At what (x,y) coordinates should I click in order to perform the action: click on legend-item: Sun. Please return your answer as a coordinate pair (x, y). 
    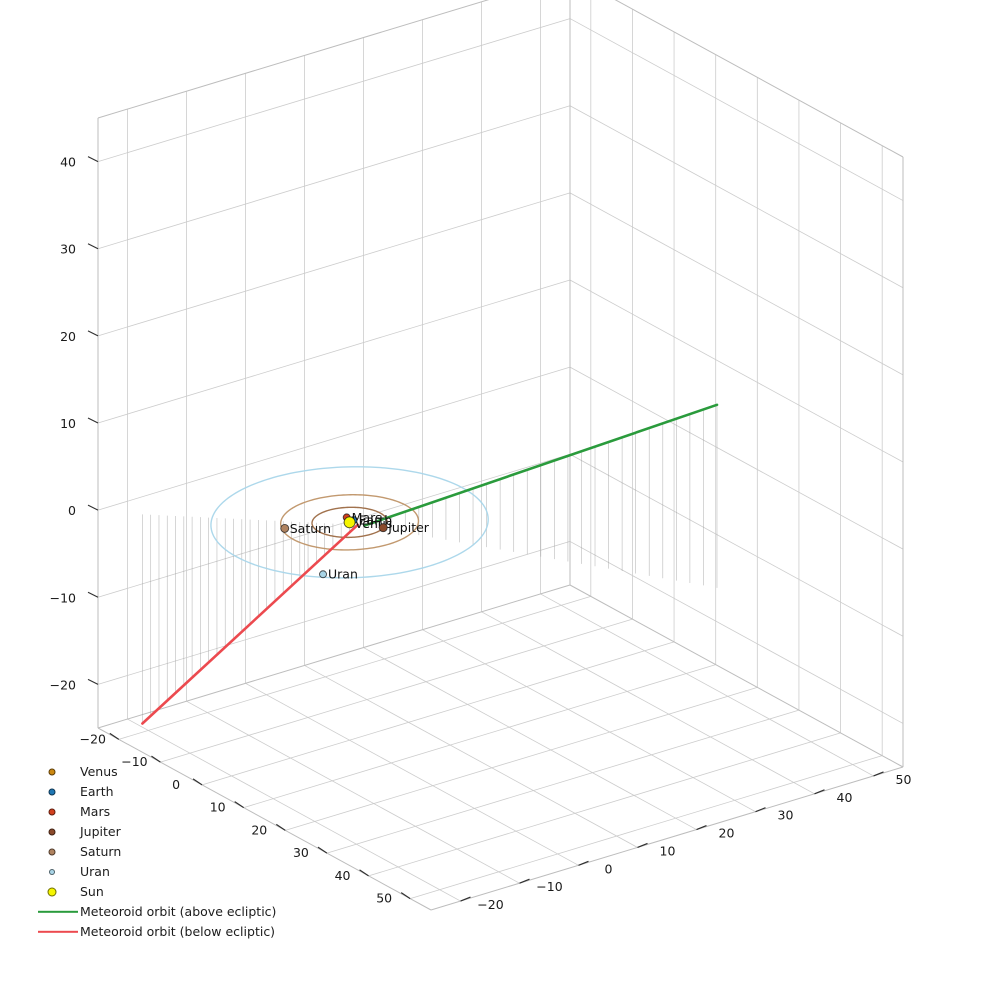
    Looking at the image, I should click on (201, 892).